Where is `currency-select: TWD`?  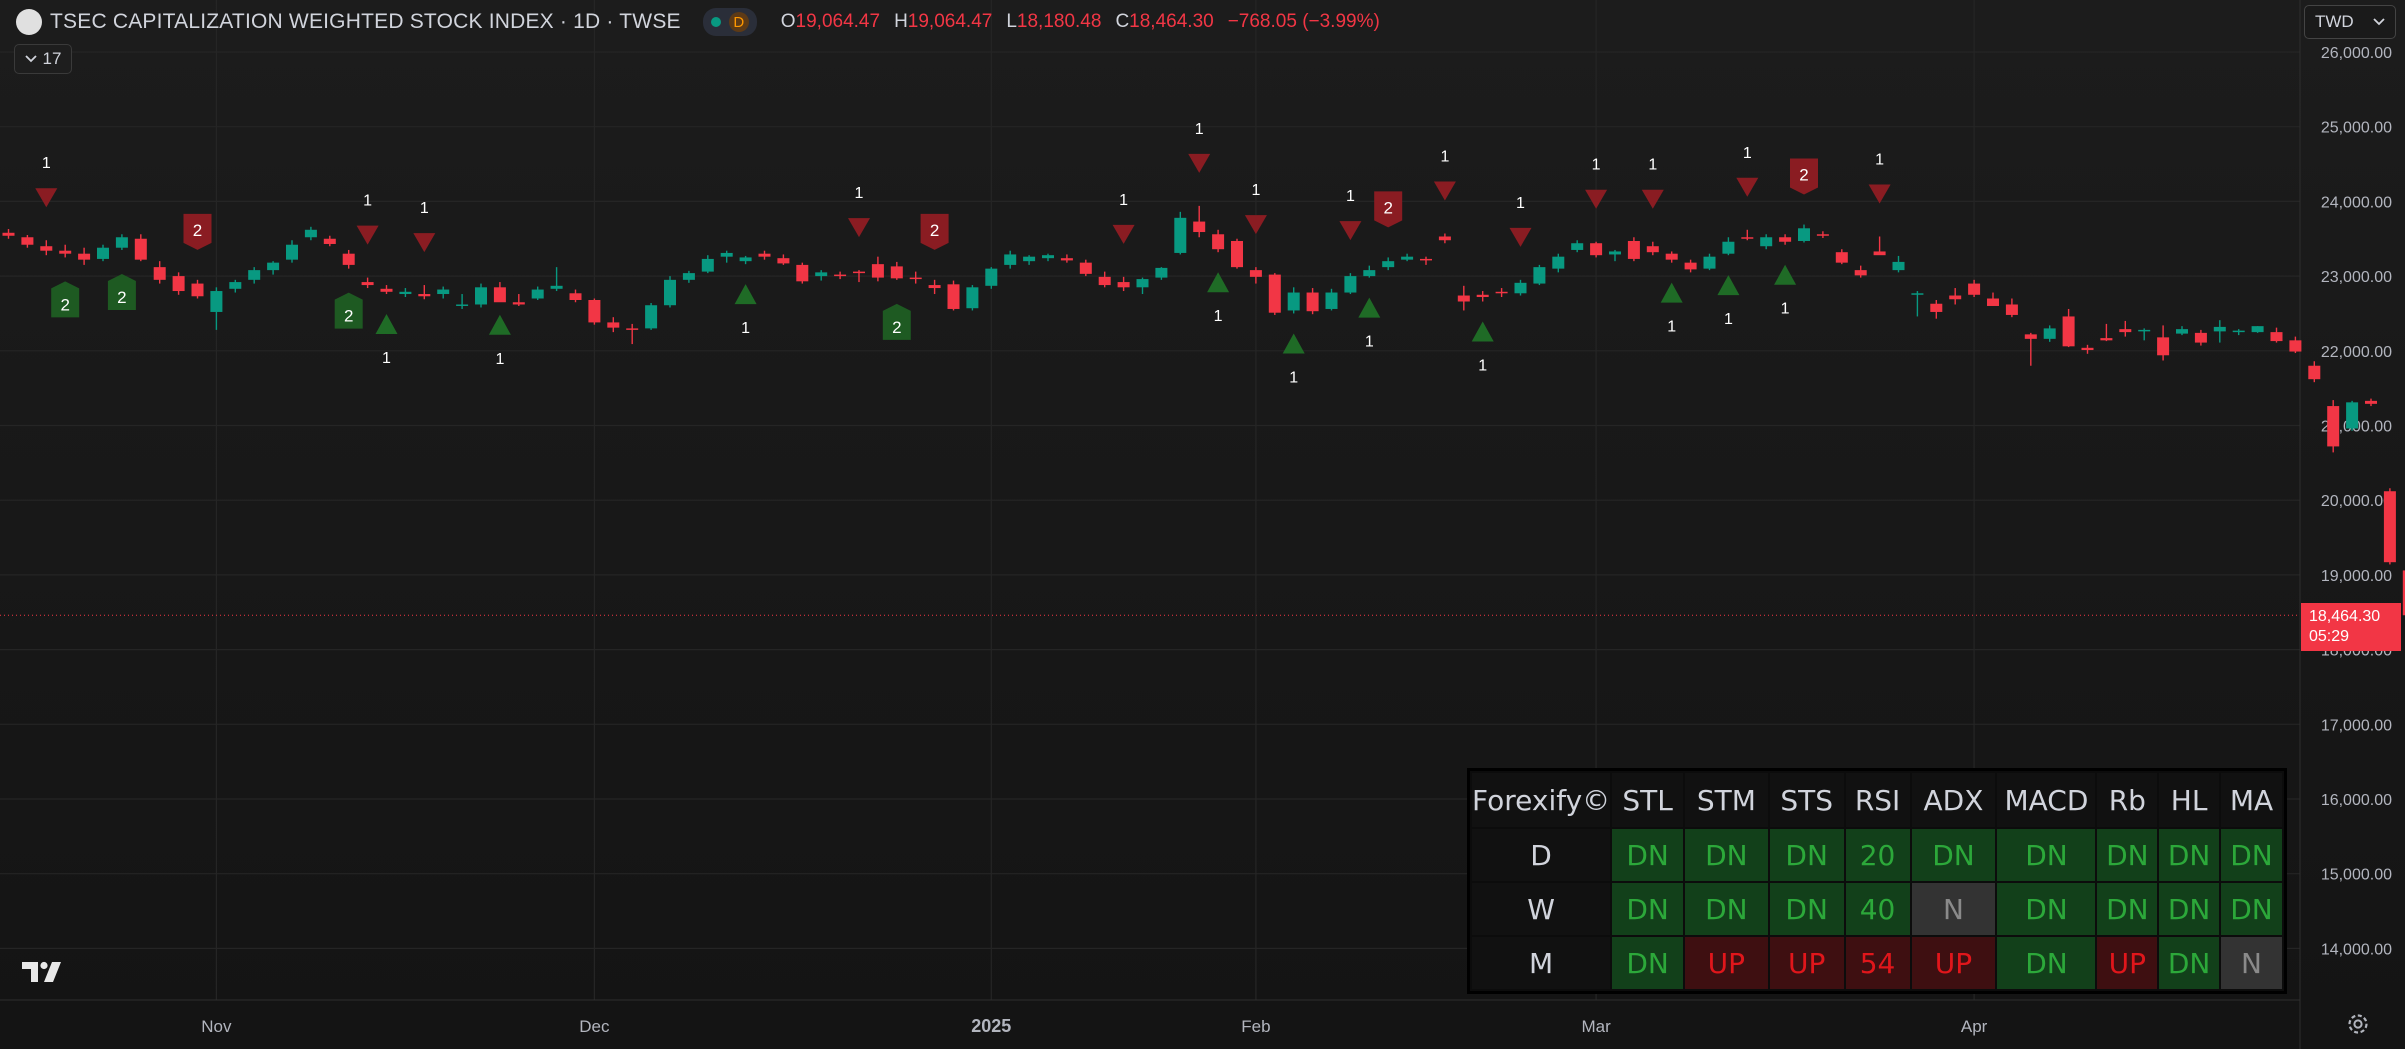
currency-select: TWD is located at coordinates (2350, 22).